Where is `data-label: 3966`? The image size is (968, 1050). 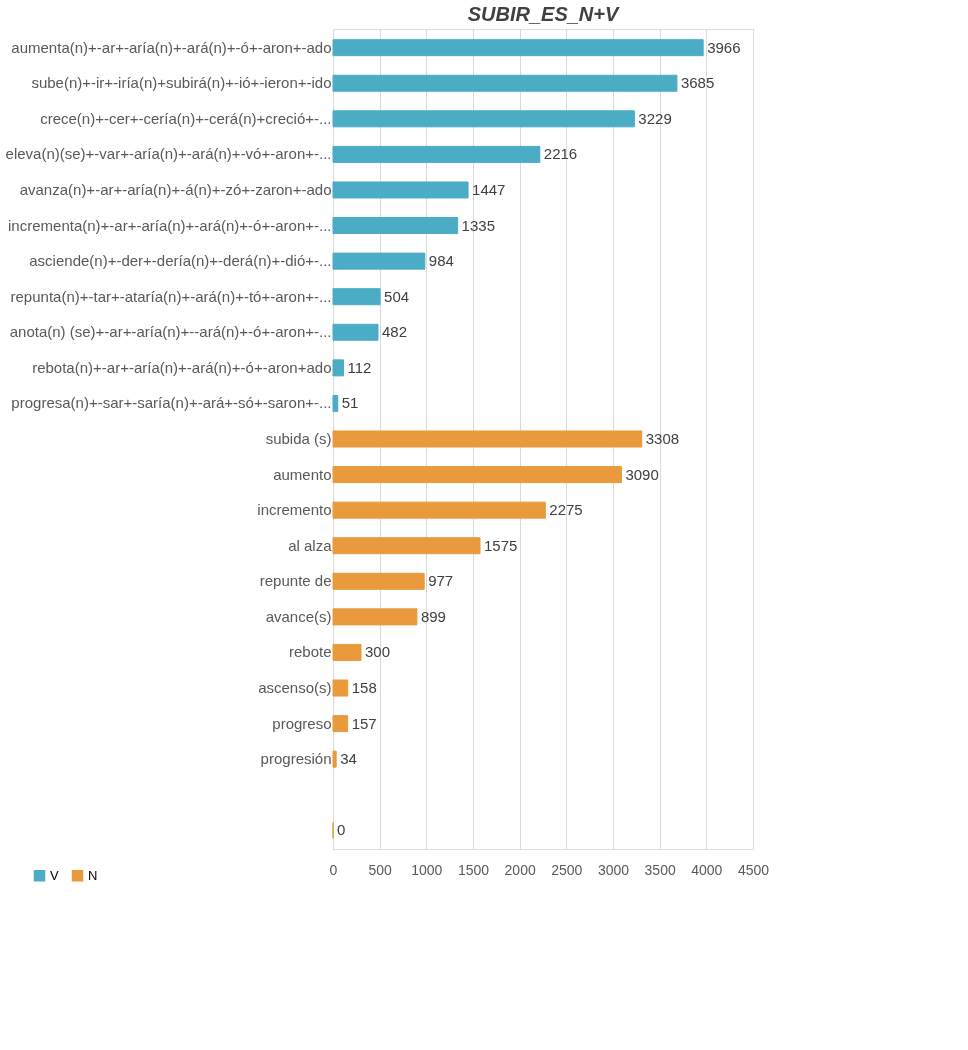
data-label: 3966 is located at coordinates (724, 47).